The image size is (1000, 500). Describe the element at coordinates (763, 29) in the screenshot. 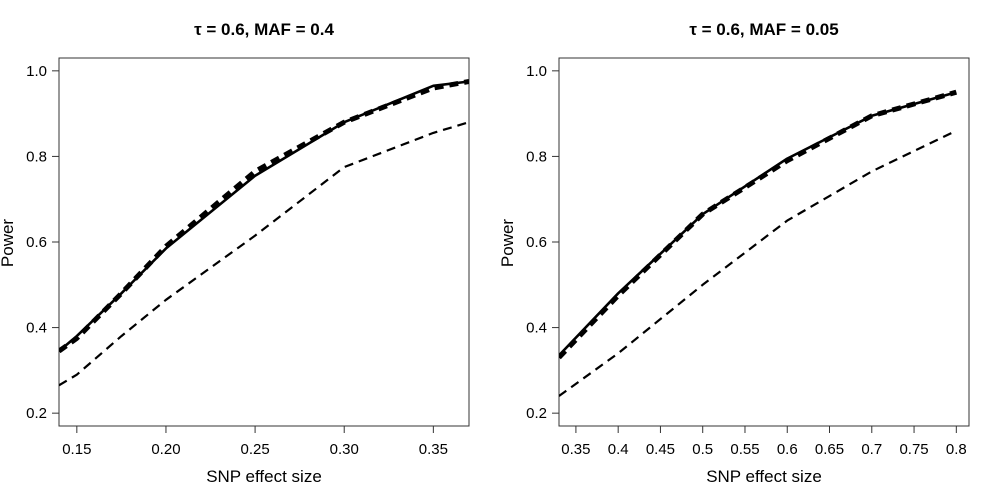

I see `chart-title: τ = 0.6, MAF = 0.05` at that location.